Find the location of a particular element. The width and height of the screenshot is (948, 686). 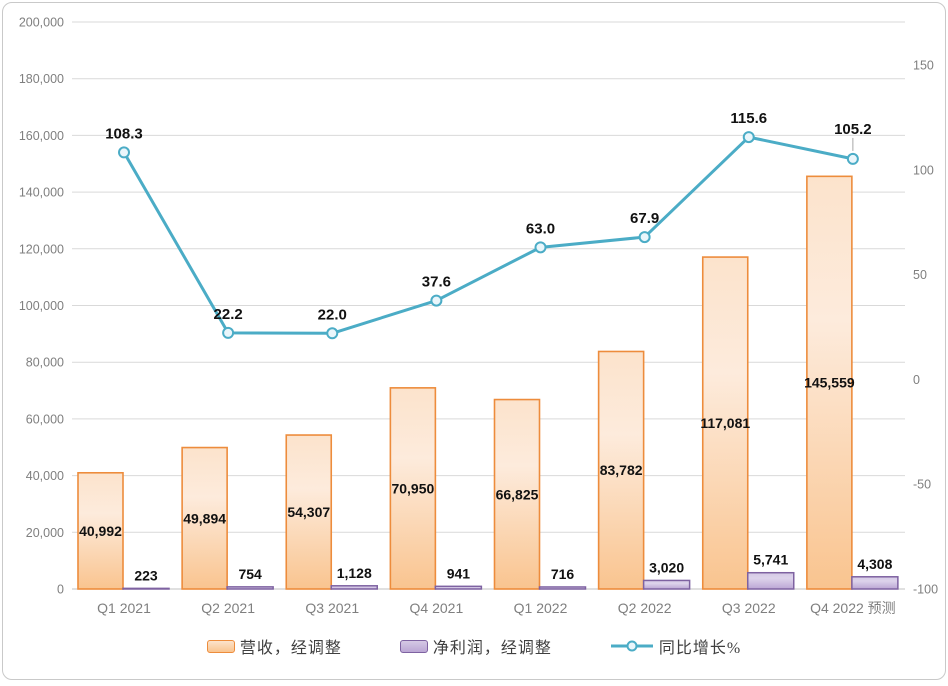

y-axis-tick-label: 40,000 is located at coordinates (45, 476).